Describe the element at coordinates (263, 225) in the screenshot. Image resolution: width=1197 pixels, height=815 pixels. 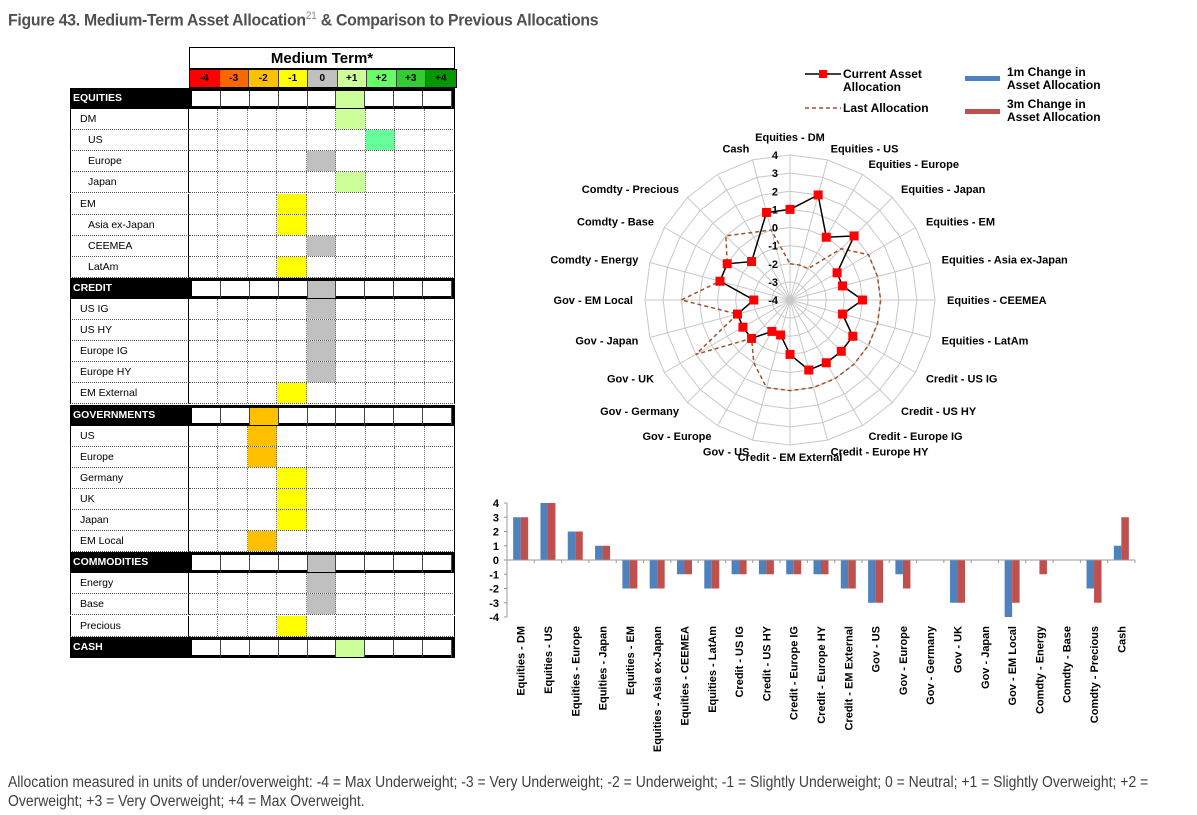
I see `table-row: Asia ex-Japan` at that location.